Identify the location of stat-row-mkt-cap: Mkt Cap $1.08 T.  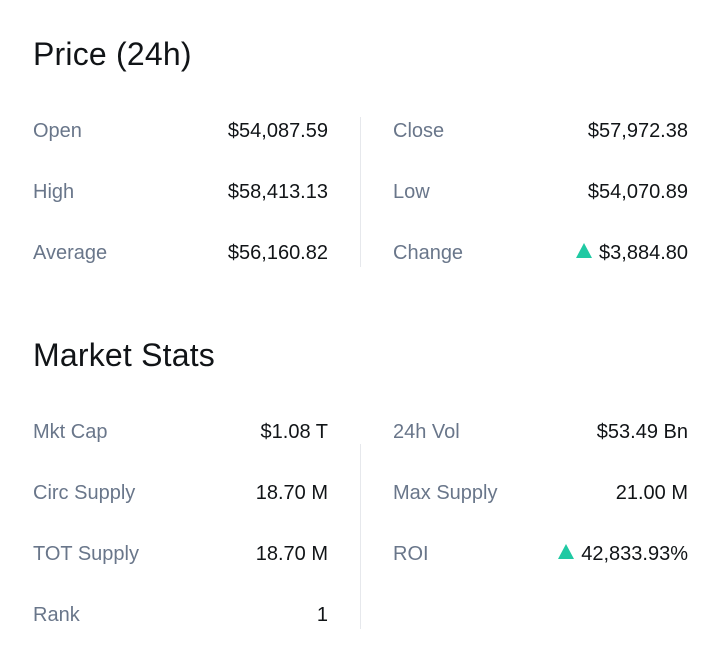
(180, 432).